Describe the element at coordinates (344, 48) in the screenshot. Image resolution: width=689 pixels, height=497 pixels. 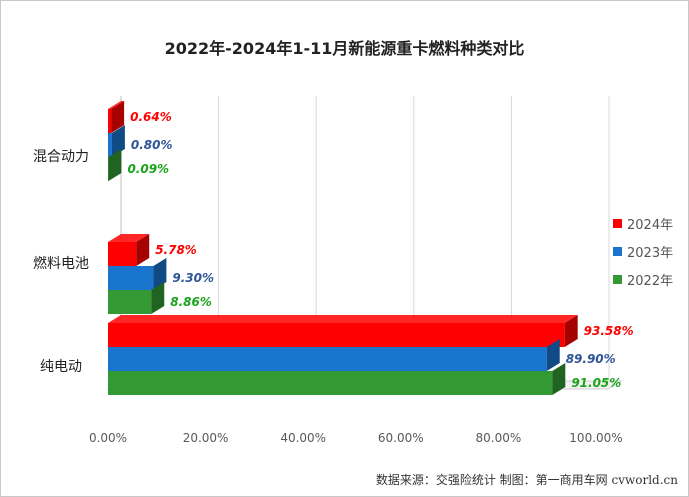
I see `chart-title: 2022年-2024年1-11月新能源重卡燃料种类对比` at that location.